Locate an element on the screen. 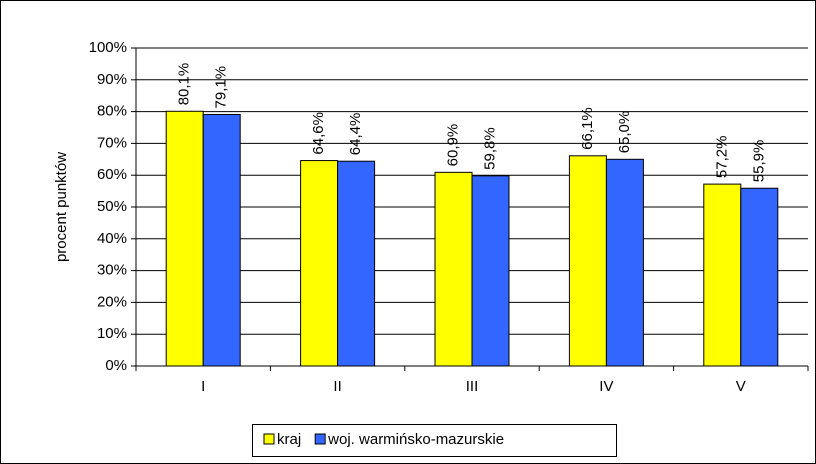  y-tick-label: 60% is located at coordinates (112, 174).